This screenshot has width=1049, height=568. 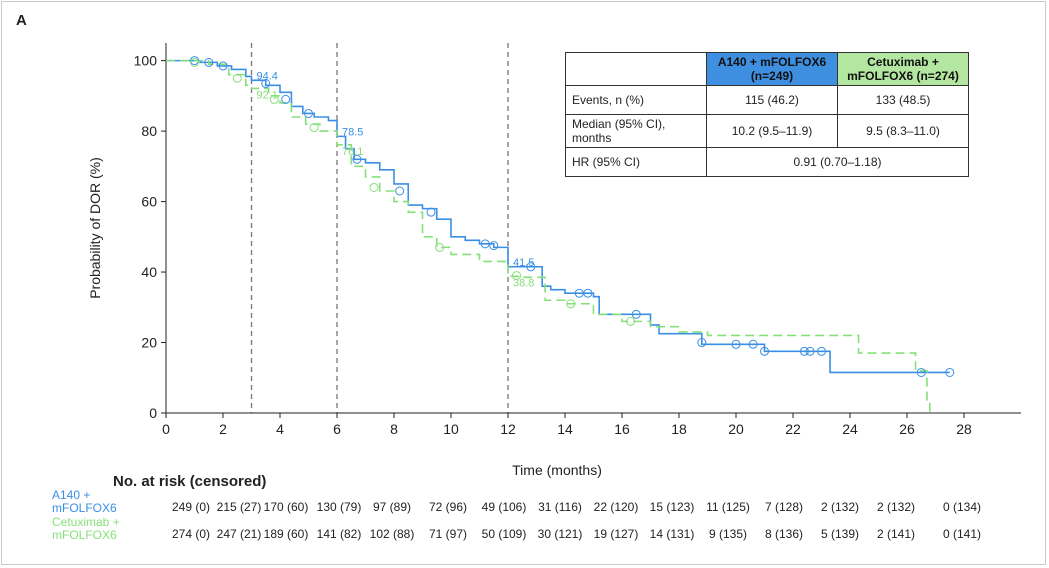 What do you see at coordinates (392, 507) in the screenshot?
I see `risk-cell: 97 (89)` at bounding box center [392, 507].